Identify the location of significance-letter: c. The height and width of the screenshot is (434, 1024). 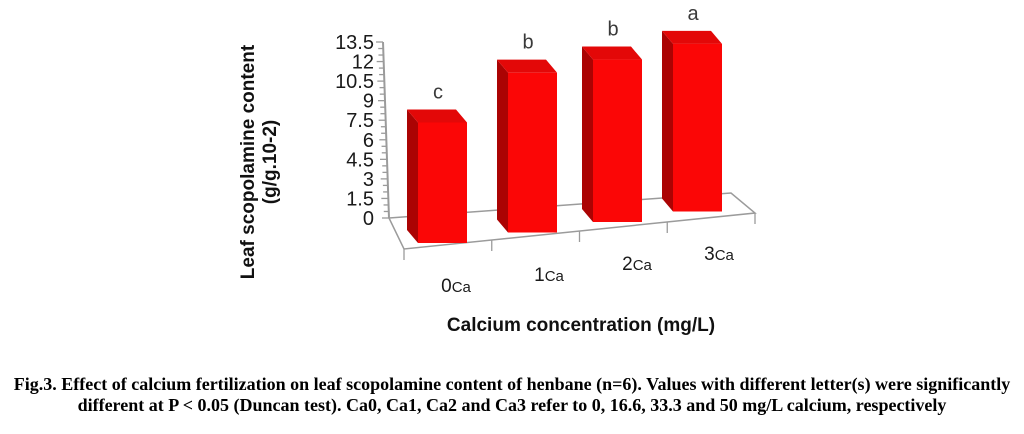
(438, 92).